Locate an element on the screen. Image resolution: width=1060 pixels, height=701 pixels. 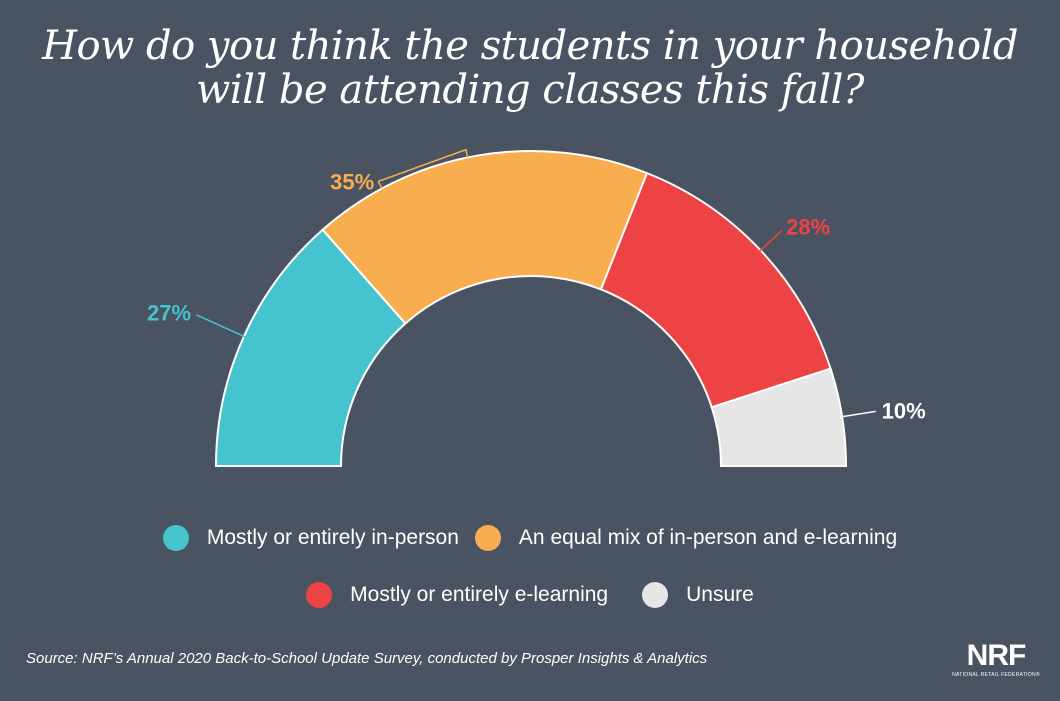
legend-item-e-learning: Mostly or entirely e-learning is located at coordinates (457, 595).